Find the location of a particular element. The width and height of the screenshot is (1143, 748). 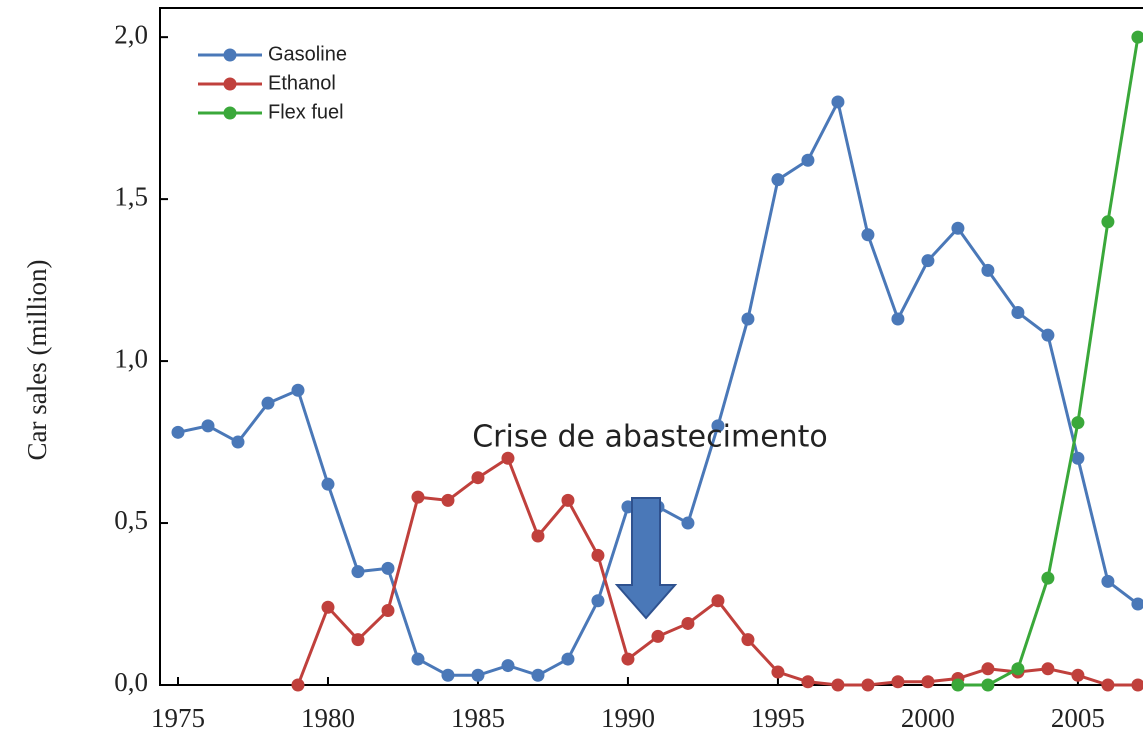

y-tick-label: 1,0 is located at coordinates (131, 358).